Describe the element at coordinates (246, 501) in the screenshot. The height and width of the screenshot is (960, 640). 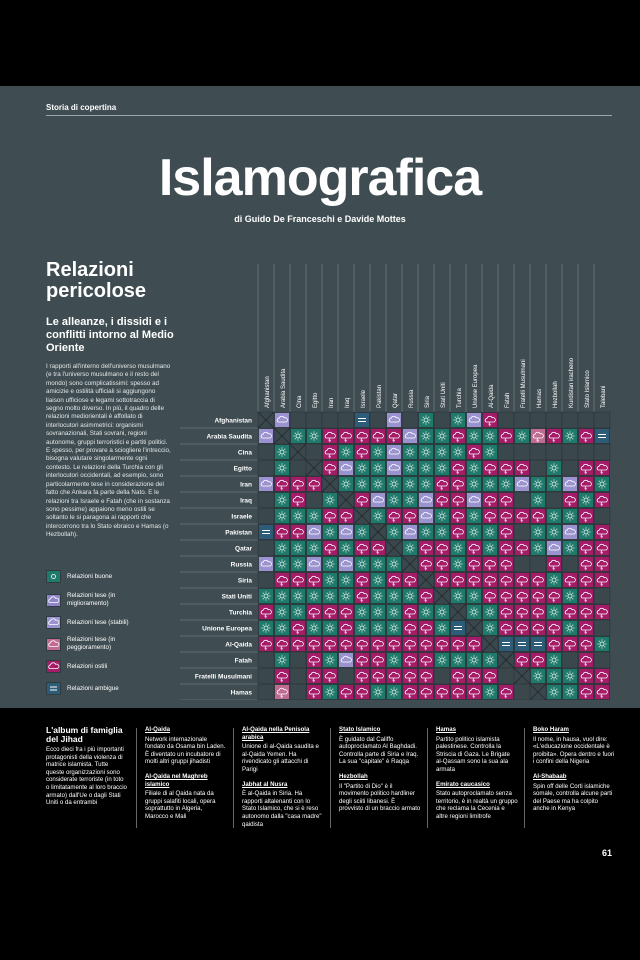
I see `row-label: Iraq` at that location.